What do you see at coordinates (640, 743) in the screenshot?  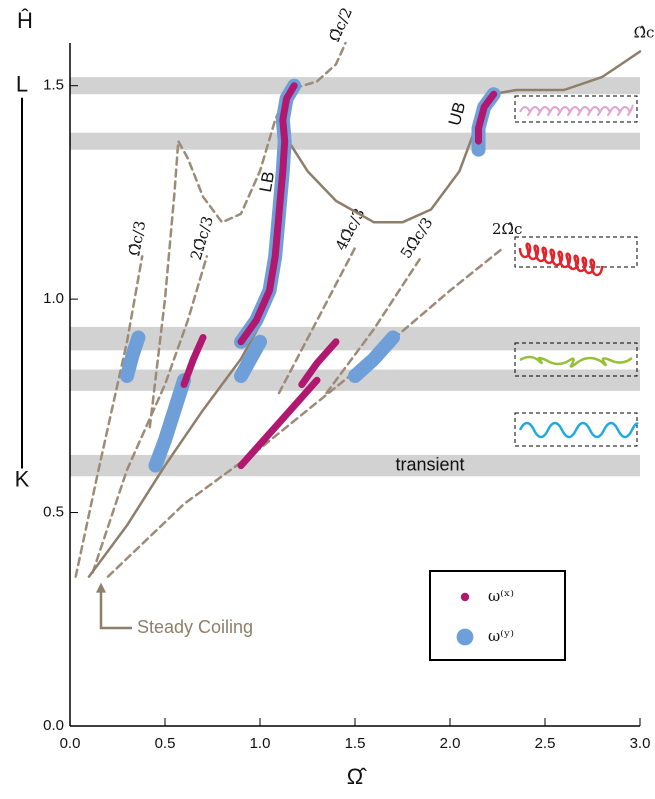 I see `x-tick-label: 3.0` at bounding box center [640, 743].